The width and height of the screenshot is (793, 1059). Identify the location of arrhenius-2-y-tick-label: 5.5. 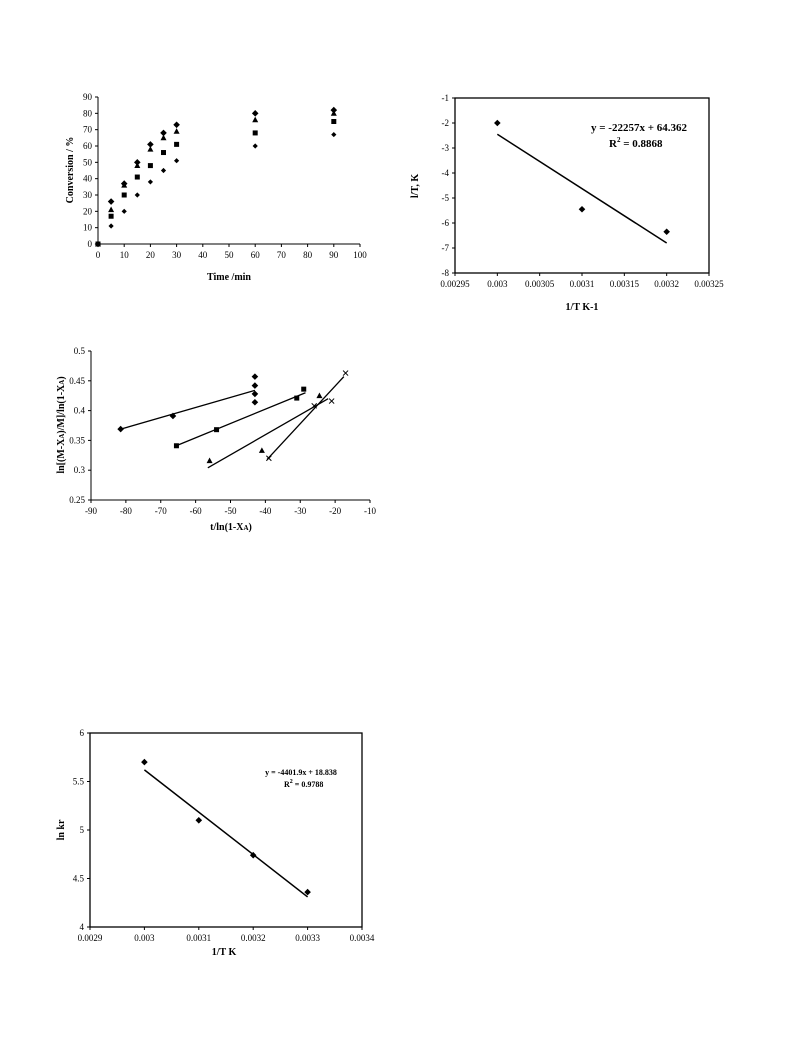
(79, 782).